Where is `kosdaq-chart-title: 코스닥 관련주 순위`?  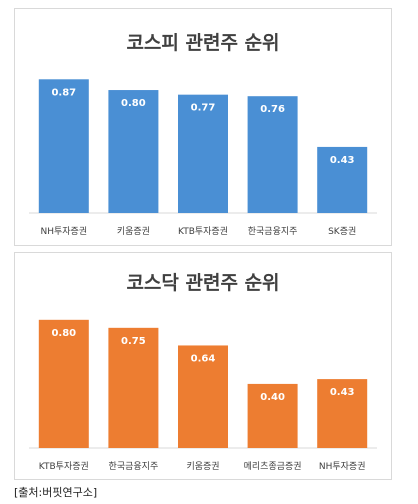
kosdaq-chart-title: 코스닥 관련주 순위 is located at coordinates (202, 283).